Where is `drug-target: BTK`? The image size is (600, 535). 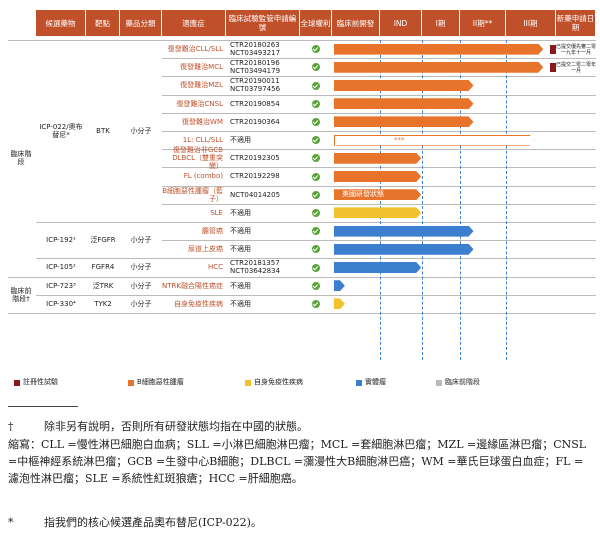 drug-target: BTK is located at coordinates (103, 131).